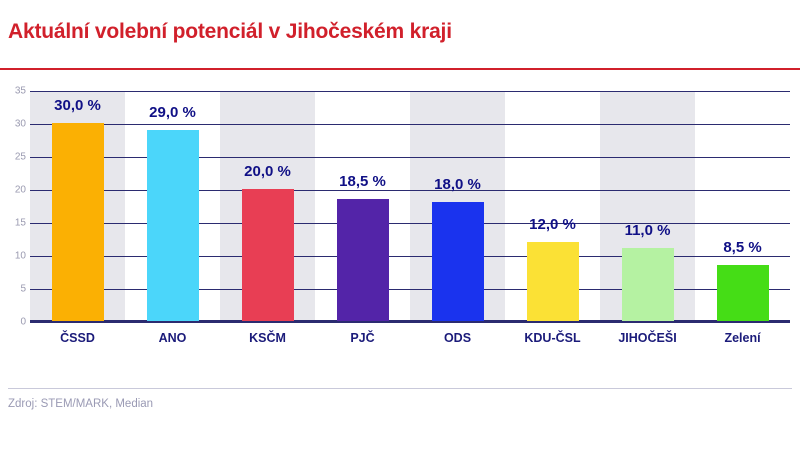  Describe the element at coordinates (647, 231) in the screenshot. I see `bar-value-label: 11,0 %` at that location.